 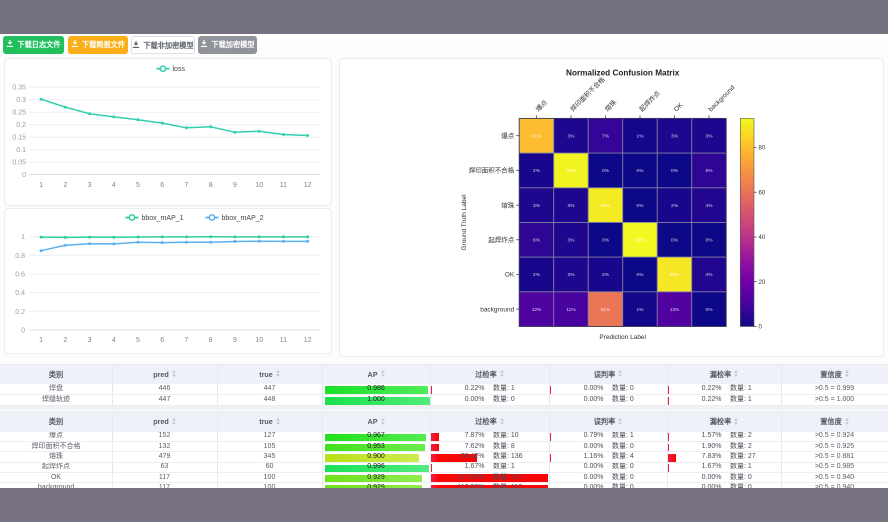 What do you see at coordinates (19, 113) in the screenshot?
I see `svg-text: 0.25` at bounding box center [19, 113].